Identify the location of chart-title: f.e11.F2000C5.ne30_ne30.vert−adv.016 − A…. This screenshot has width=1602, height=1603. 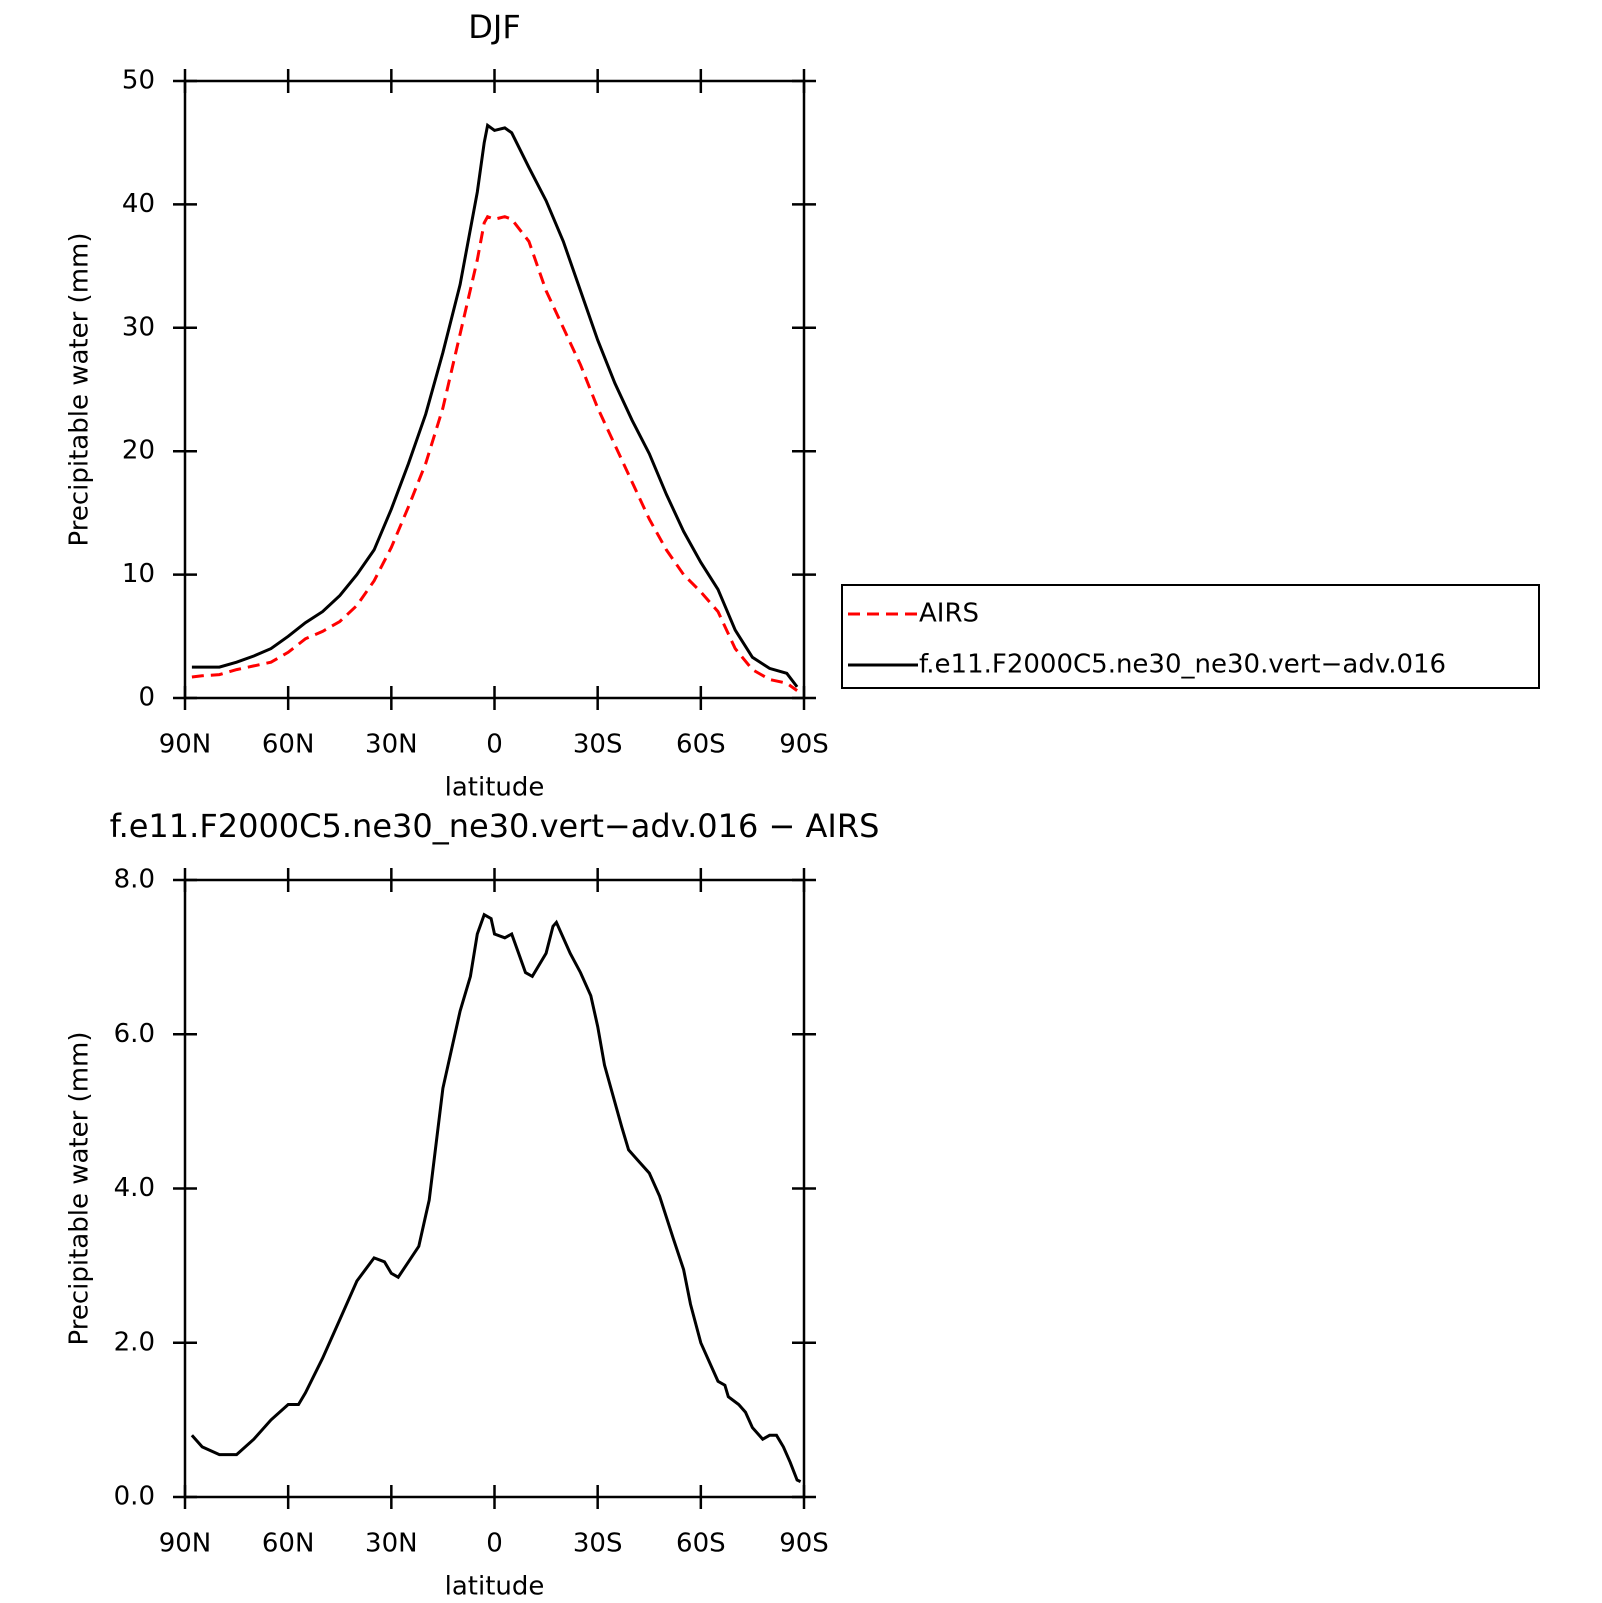
(495, 826).